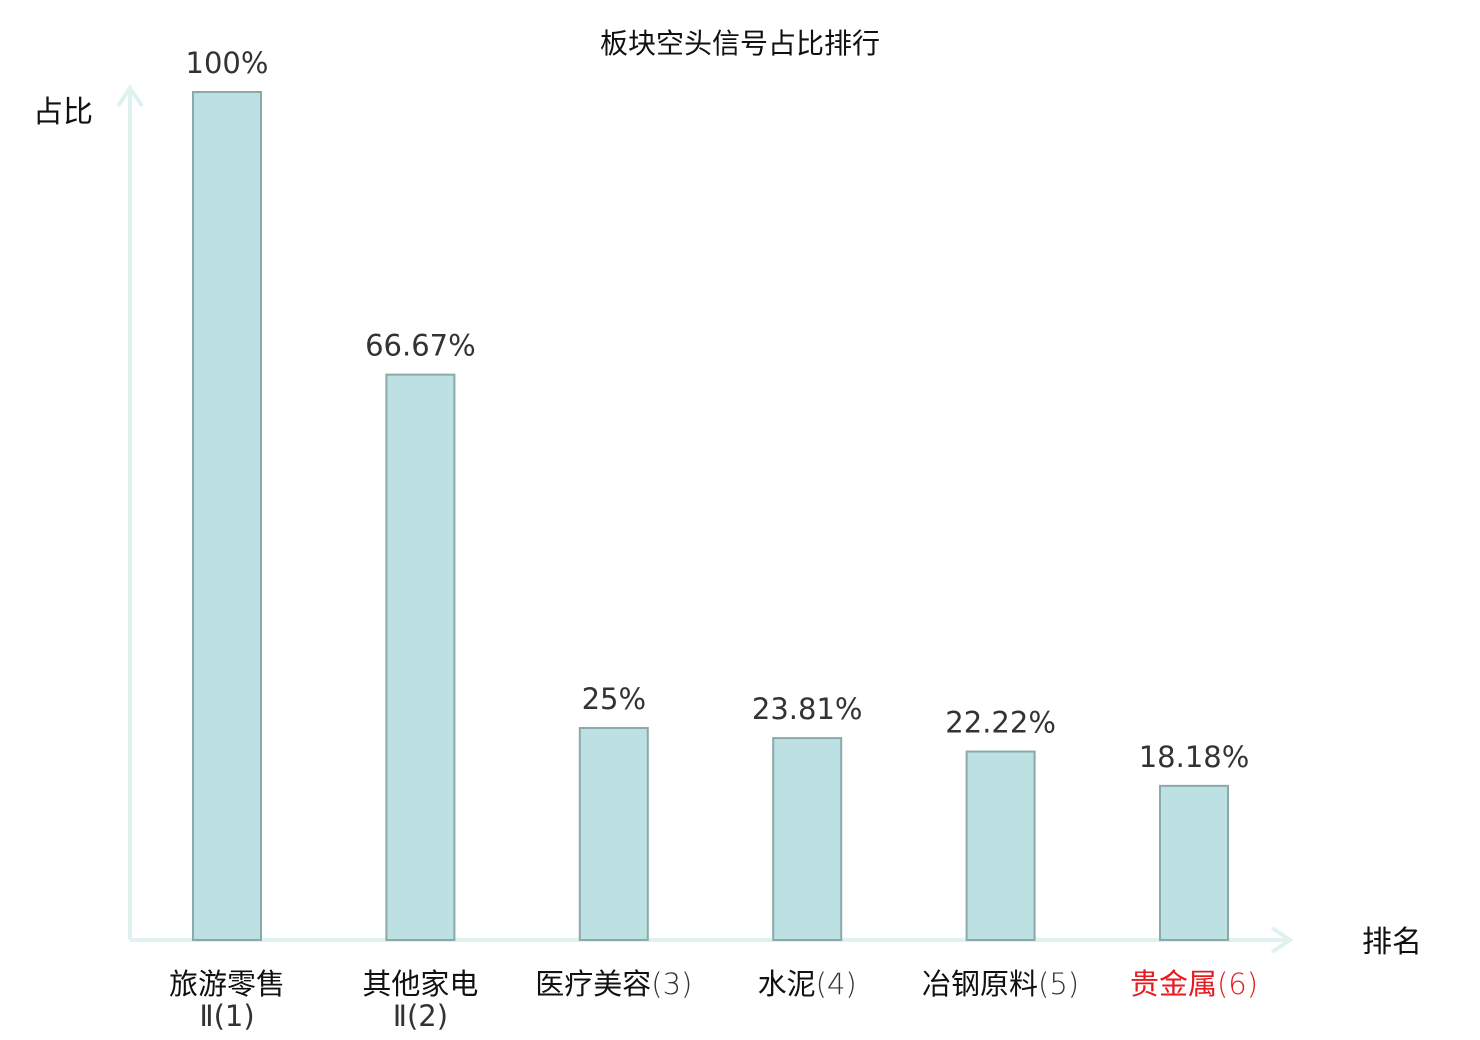 The image size is (1480, 1040). I want to click on category-name: 医疗美容, so click(593, 984).